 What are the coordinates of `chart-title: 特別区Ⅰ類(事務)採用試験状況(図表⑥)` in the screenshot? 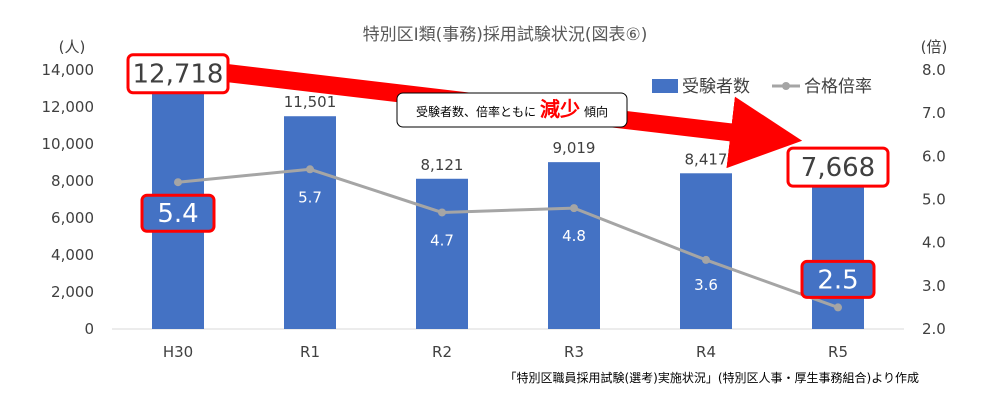 It's located at (505, 35).